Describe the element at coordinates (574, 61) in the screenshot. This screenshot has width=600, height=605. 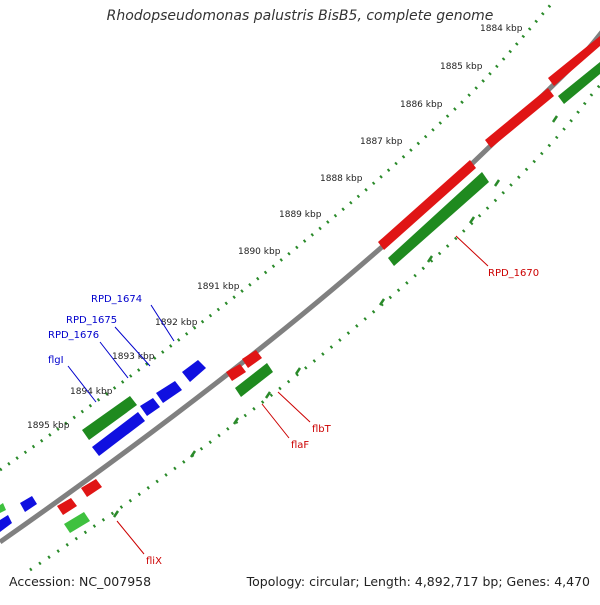
I see `gene-red-top2` at that location.